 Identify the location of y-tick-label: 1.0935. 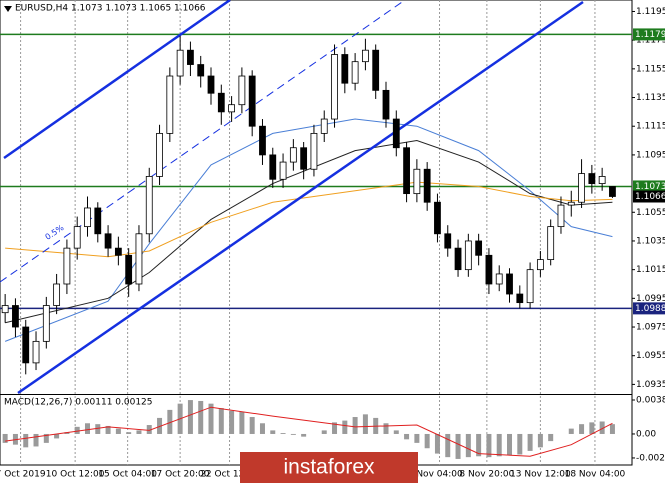
(650, 385).